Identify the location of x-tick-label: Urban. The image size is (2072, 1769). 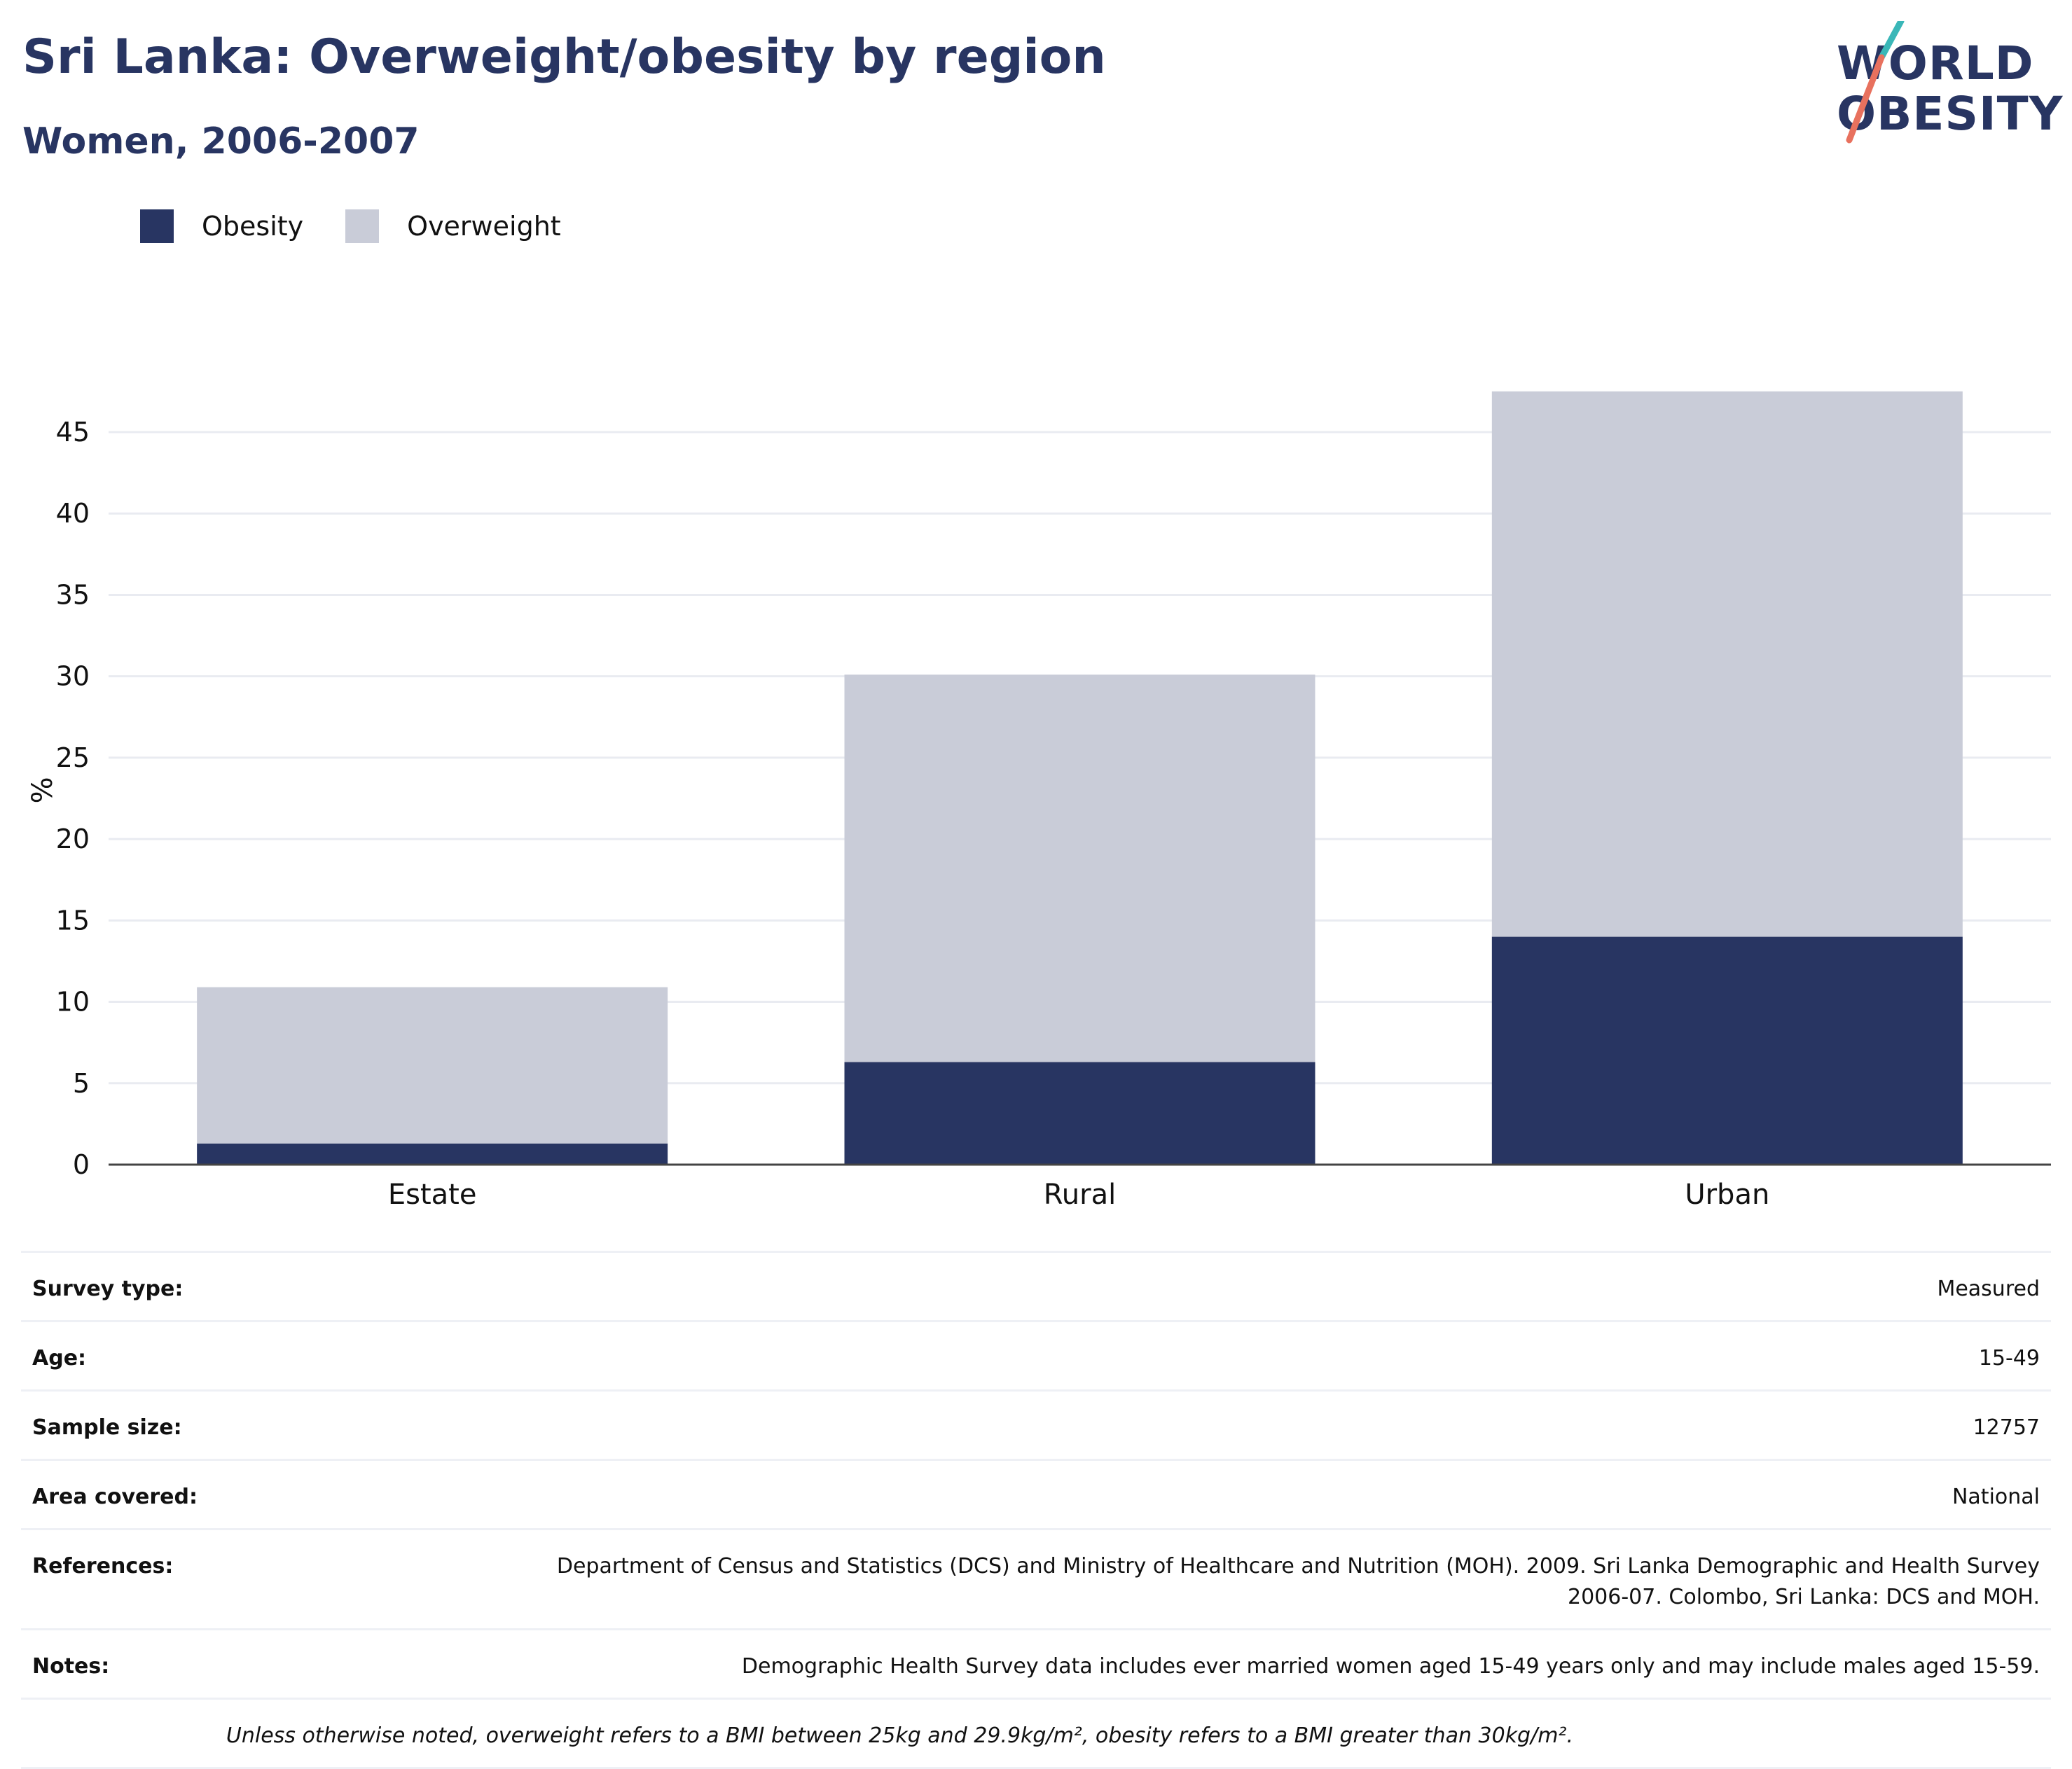
(1727, 1195).